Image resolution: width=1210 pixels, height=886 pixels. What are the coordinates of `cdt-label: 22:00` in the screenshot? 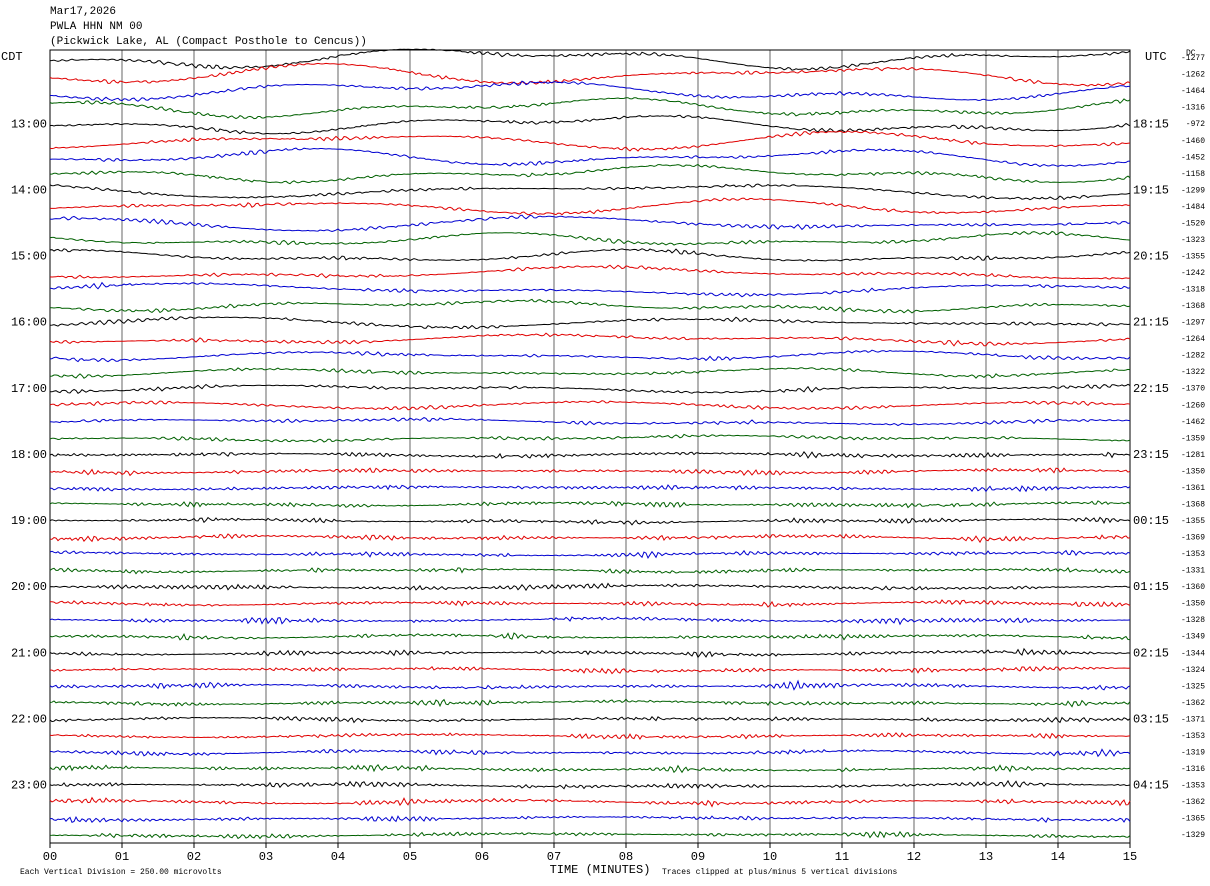 It's located at (29, 719).